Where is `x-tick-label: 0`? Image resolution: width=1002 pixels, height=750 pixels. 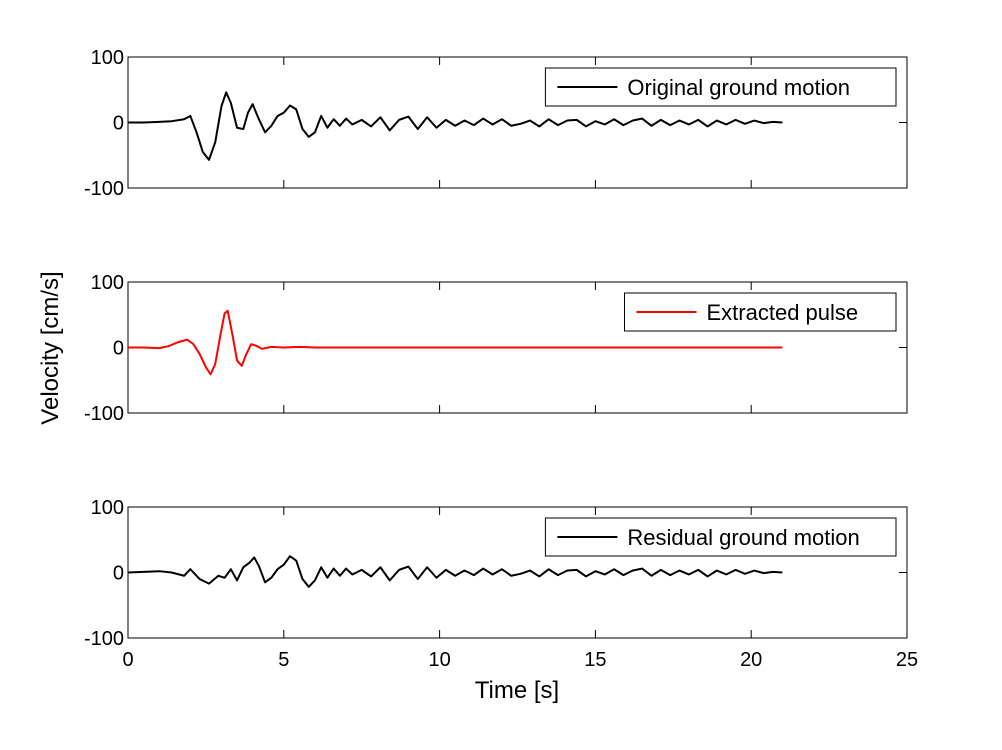 x-tick-label: 0 is located at coordinates (127, 660).